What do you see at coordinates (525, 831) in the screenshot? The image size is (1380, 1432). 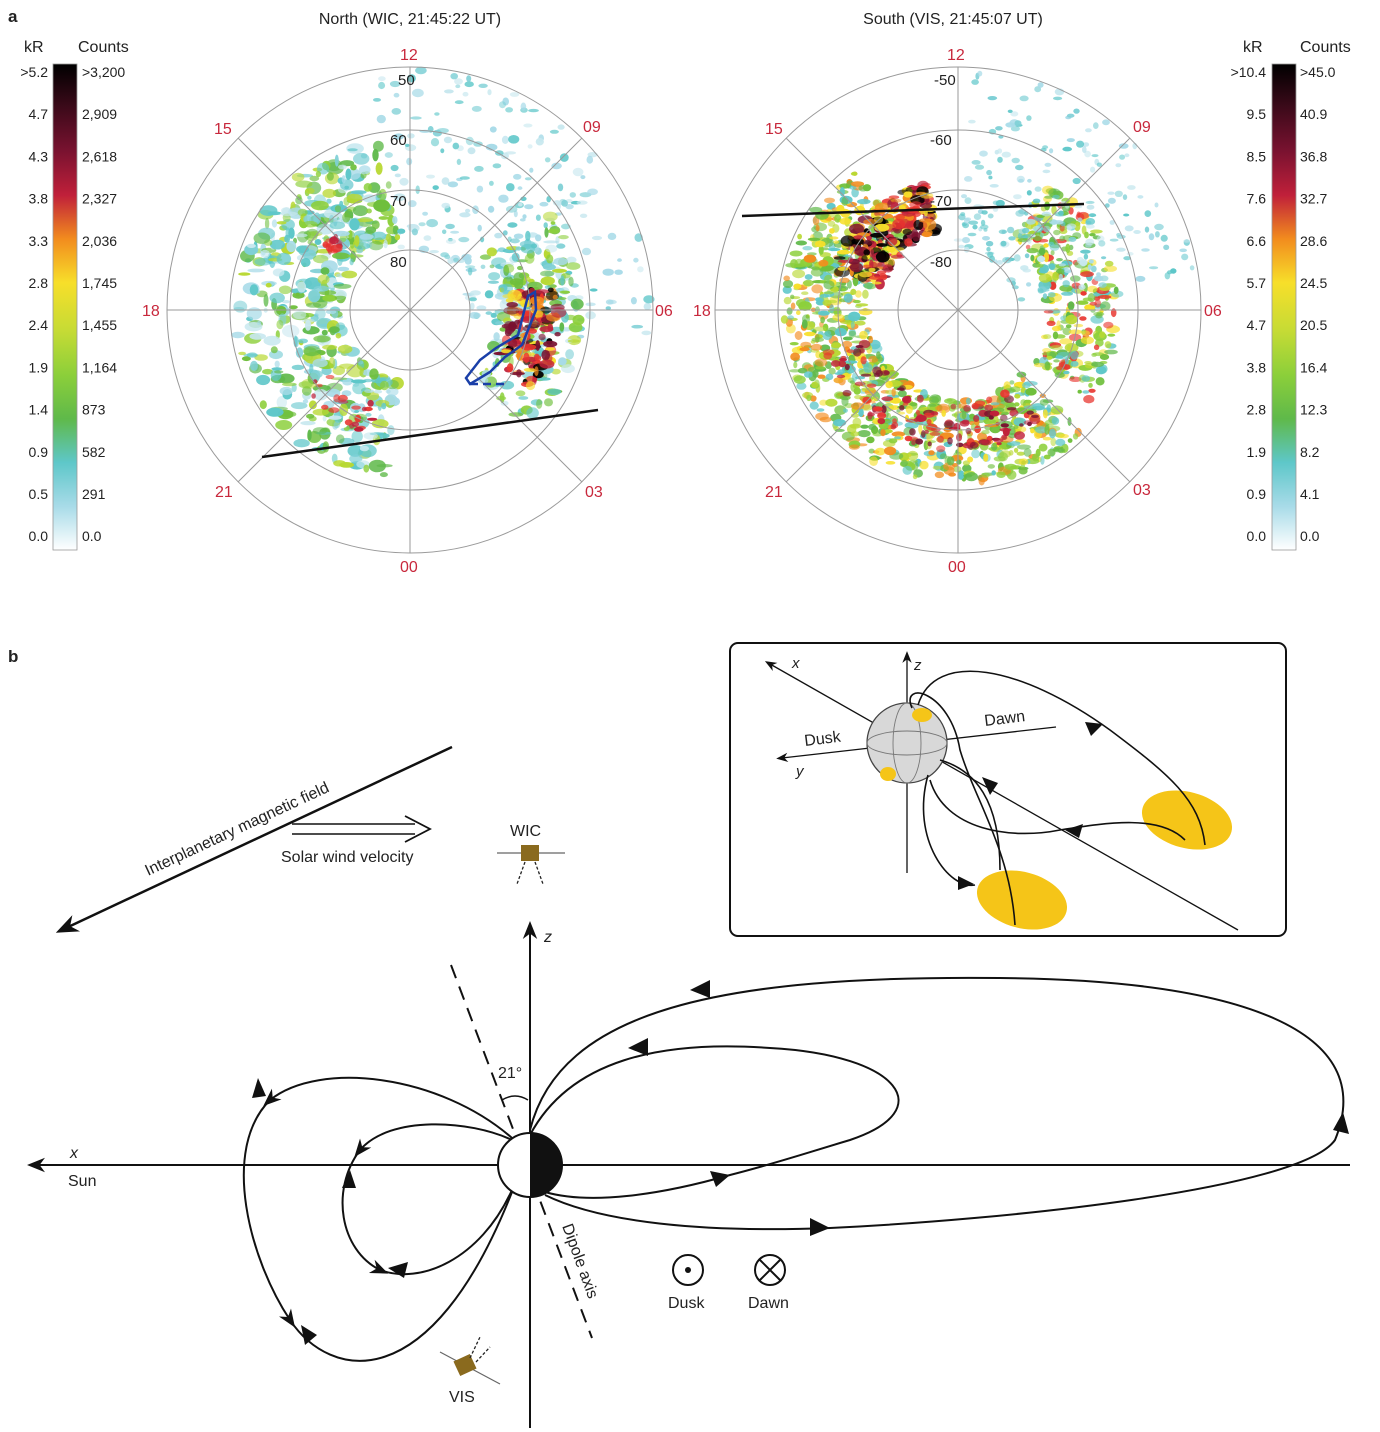 I see `wic-label: WIC` at bounding box center [525, 831].